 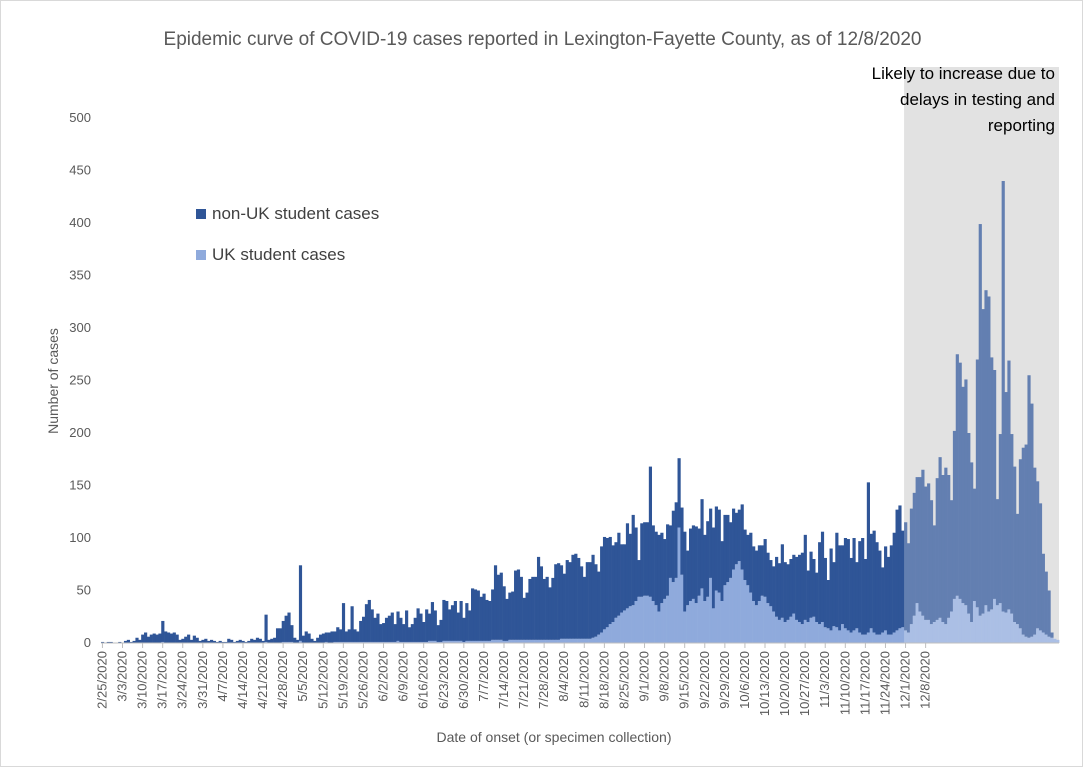 I want to click on y-tick-label: 400, so click(x=80, y=222).